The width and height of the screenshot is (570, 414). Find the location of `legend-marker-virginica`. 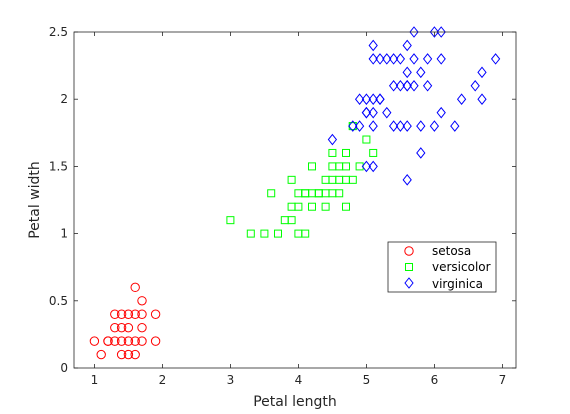

legend-marker-virginica is located at coordinates (409, 283).